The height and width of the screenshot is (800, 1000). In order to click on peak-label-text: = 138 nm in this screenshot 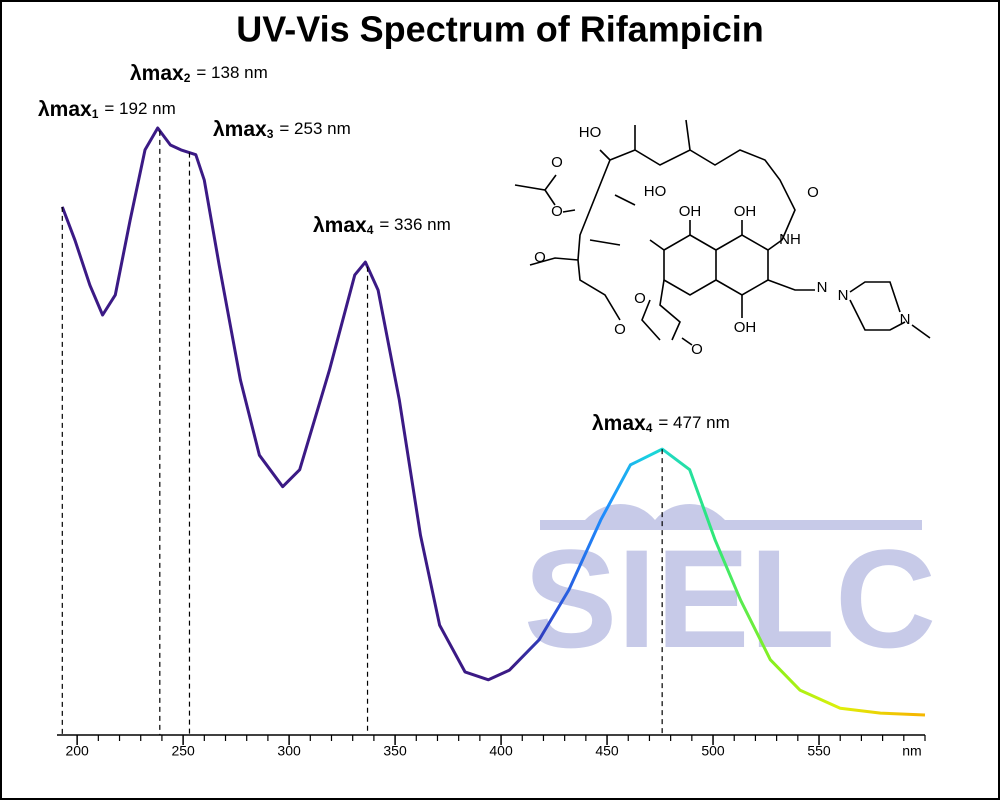, I will do `click(231, 72)`.